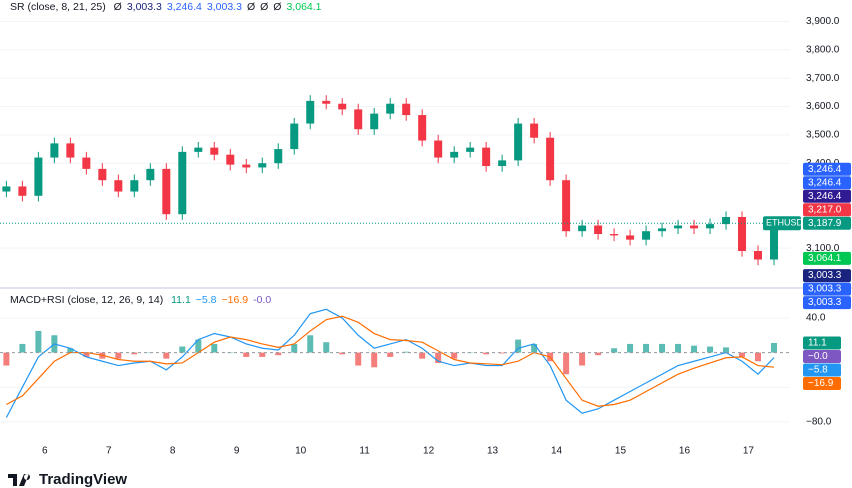 The image size is (852, 488). What do you see at coordinates (45, 451) in the screenshot?
I see `x-tick-label: 6` at bounding box center [45, 451].